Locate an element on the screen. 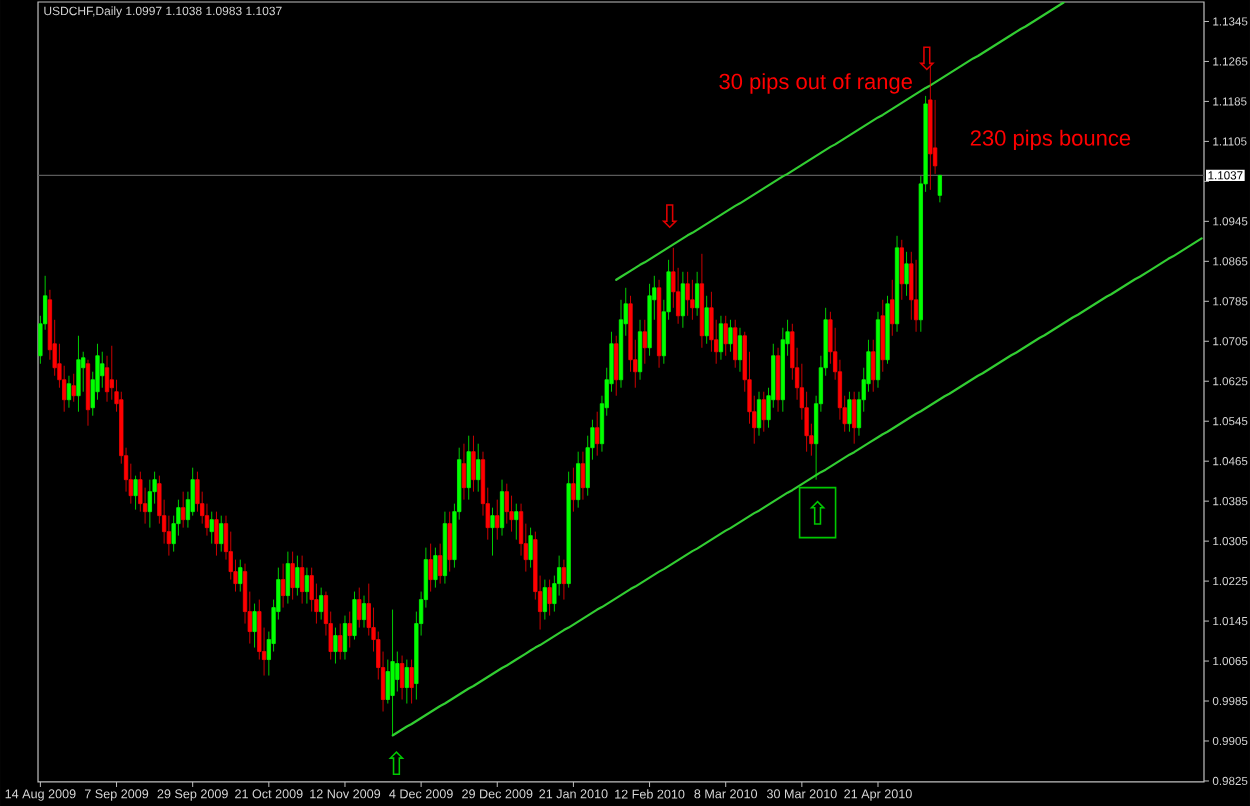 This screenshot has width=1250, height=806. annotation: 230 pips bounce is located at coordinates (1050, 140).